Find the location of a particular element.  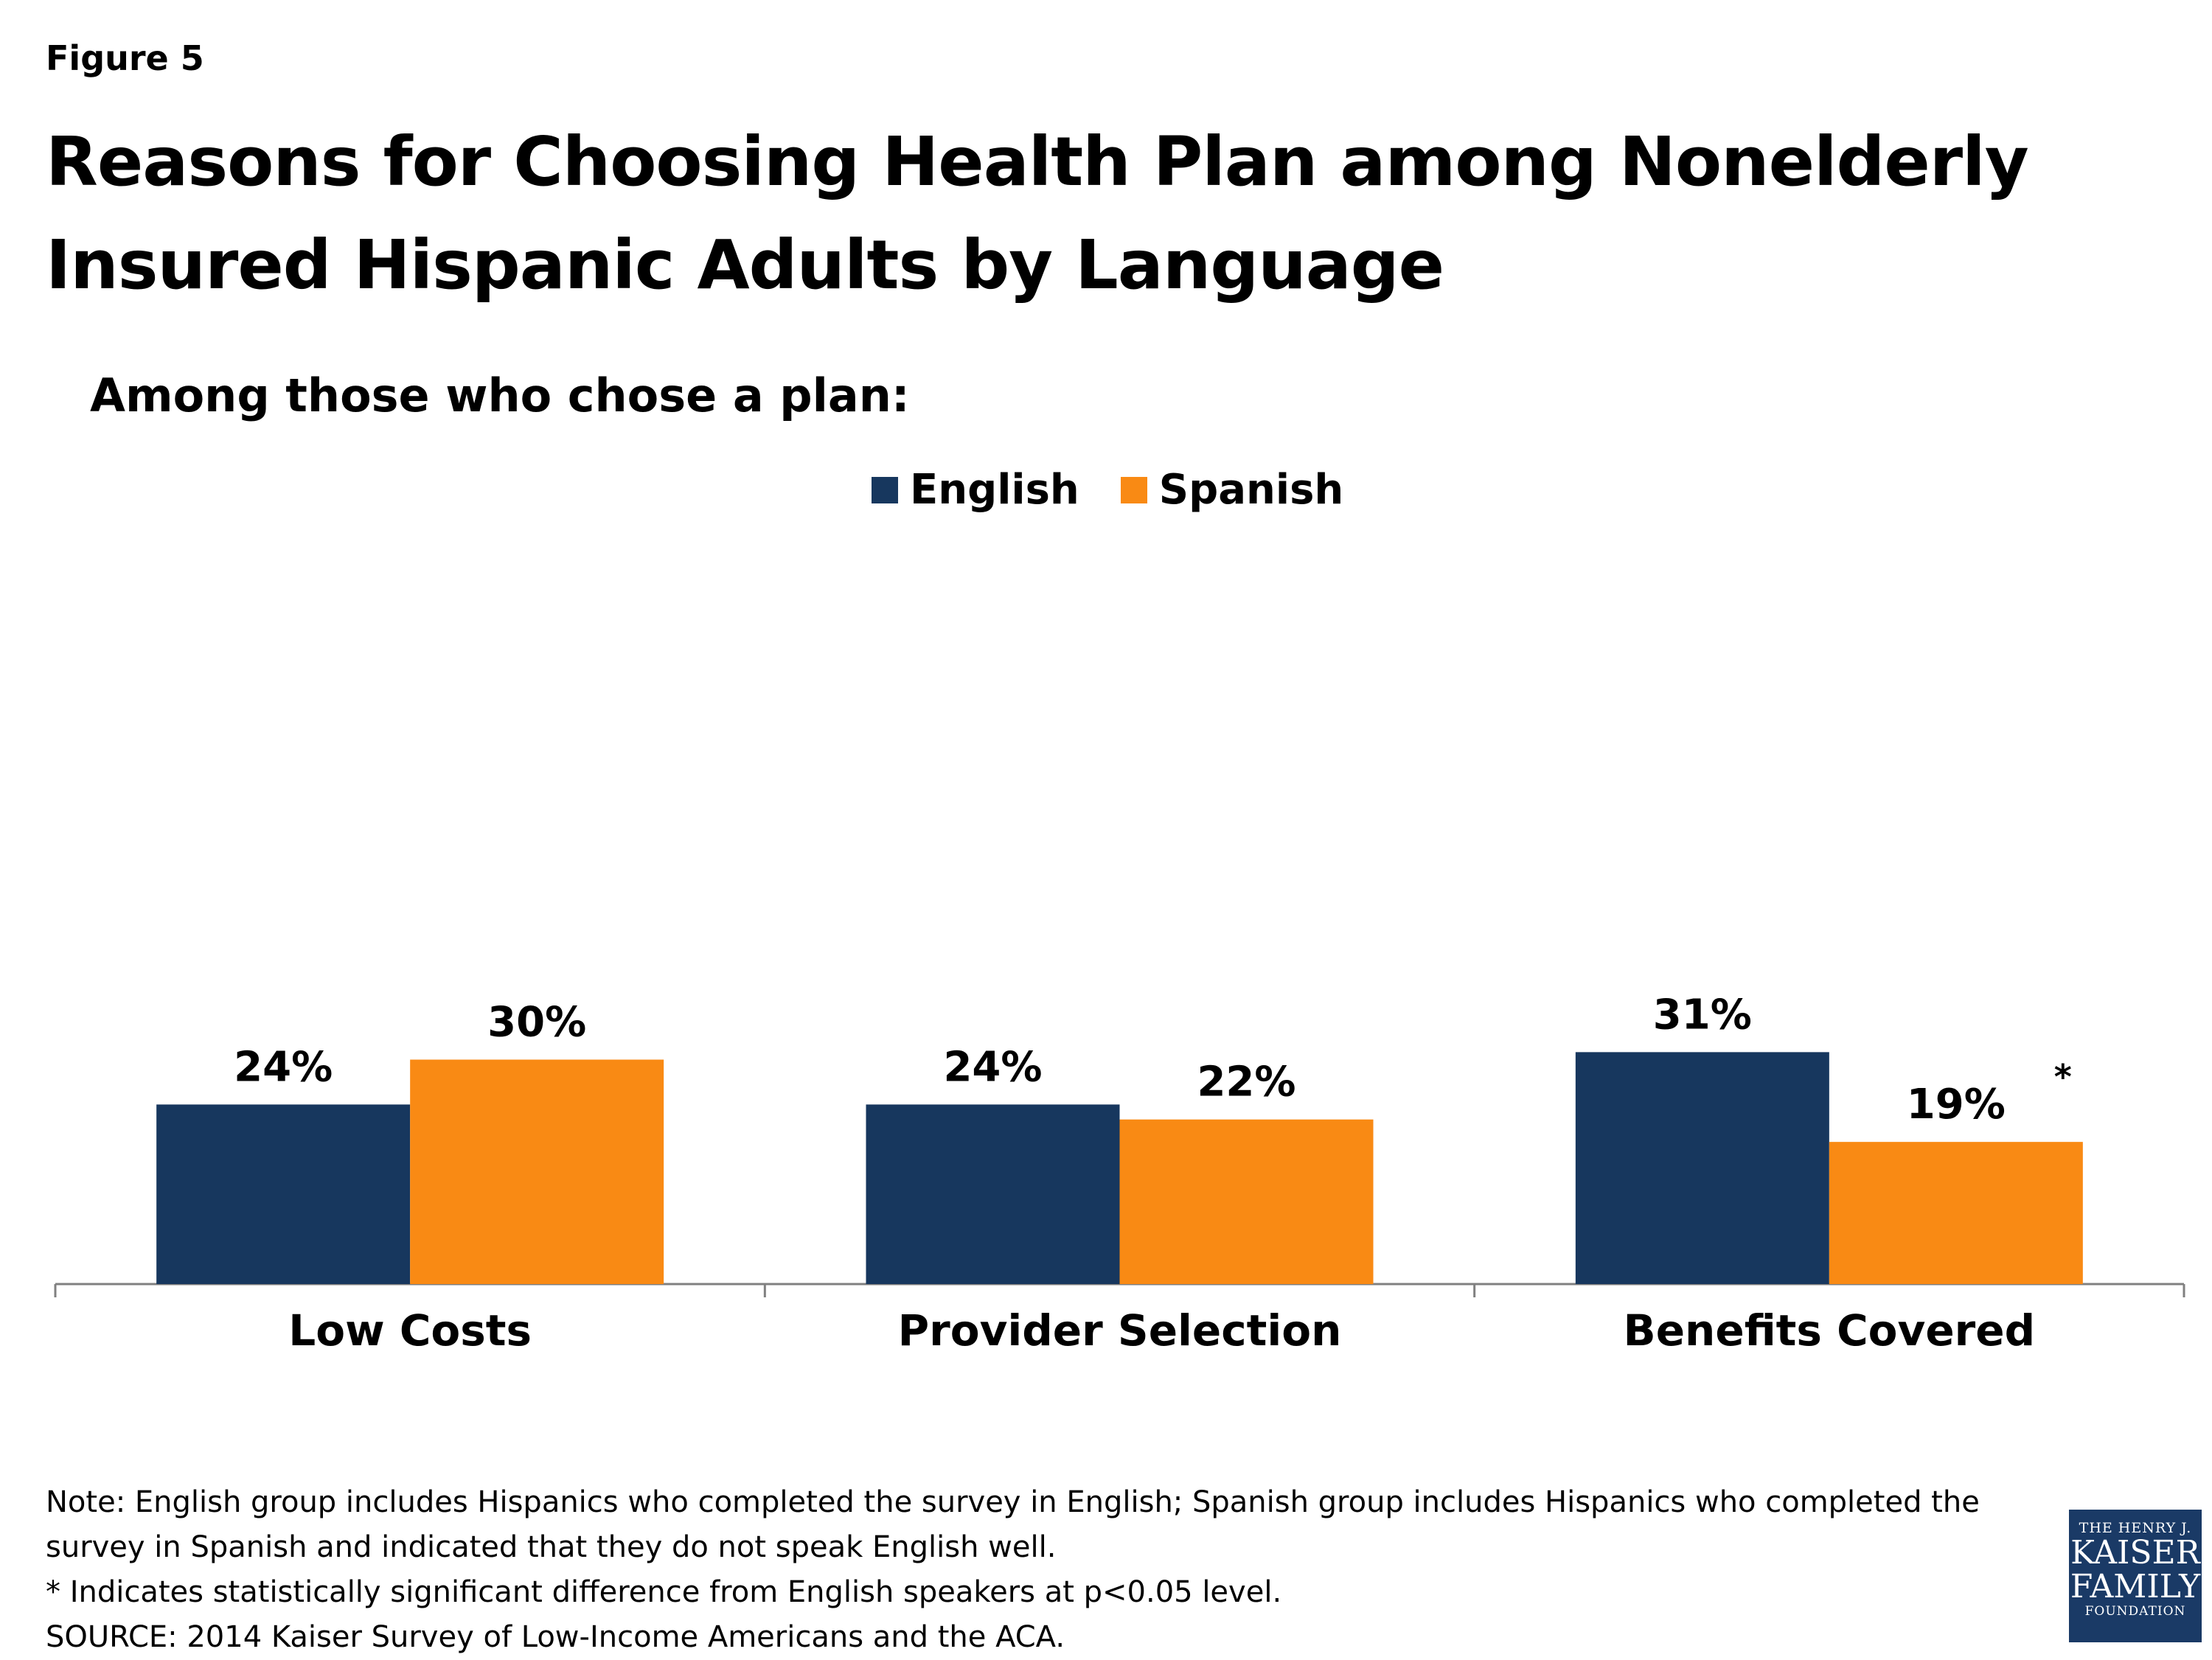

category-label-provider-selection: Provider Selection is located at coordinates (1120, 1330).